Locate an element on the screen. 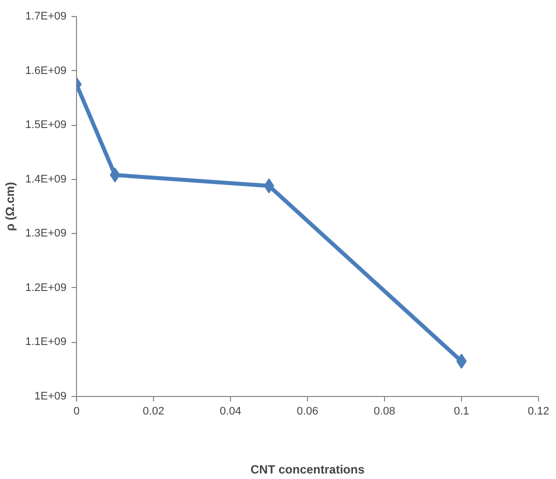 Image resolution: width=556 pixels, height=479 pixels. x-axis-title: CNT concentrations is located at coordinates (307, 469).